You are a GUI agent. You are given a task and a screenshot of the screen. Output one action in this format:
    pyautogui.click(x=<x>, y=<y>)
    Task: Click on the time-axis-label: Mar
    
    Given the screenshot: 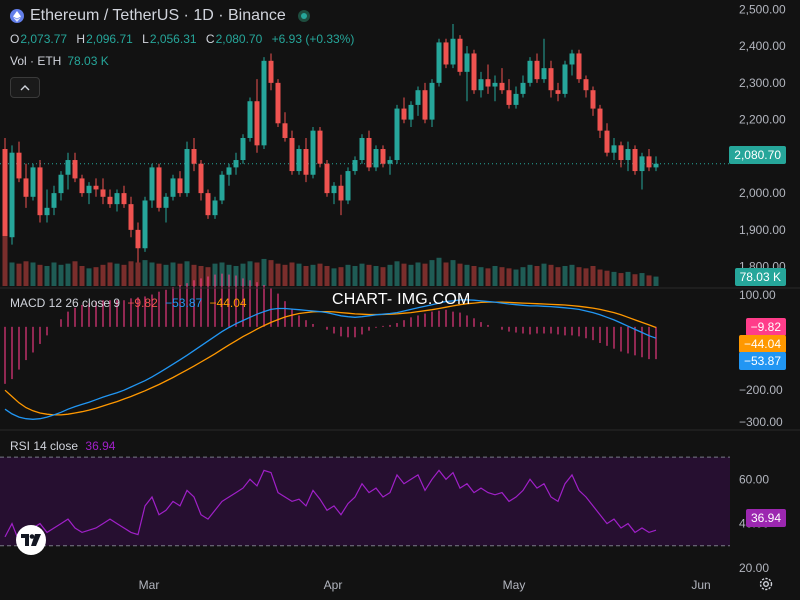 What is the action you would take?
    pyautogui.click(x=149, y=585)
    